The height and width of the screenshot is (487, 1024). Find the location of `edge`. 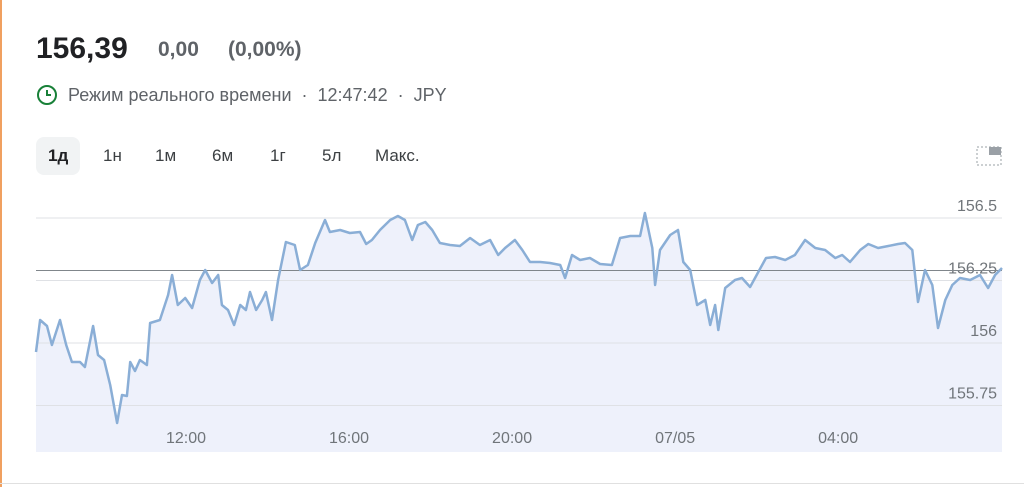

edge is located at coordinates (1, 243).